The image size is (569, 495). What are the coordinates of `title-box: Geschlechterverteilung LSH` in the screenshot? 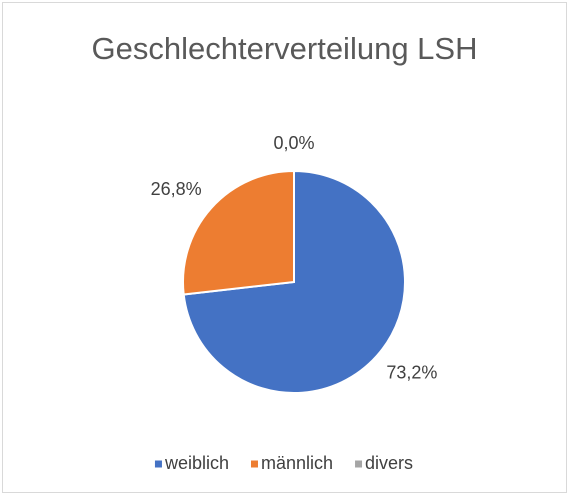 It's located at (284, 49).